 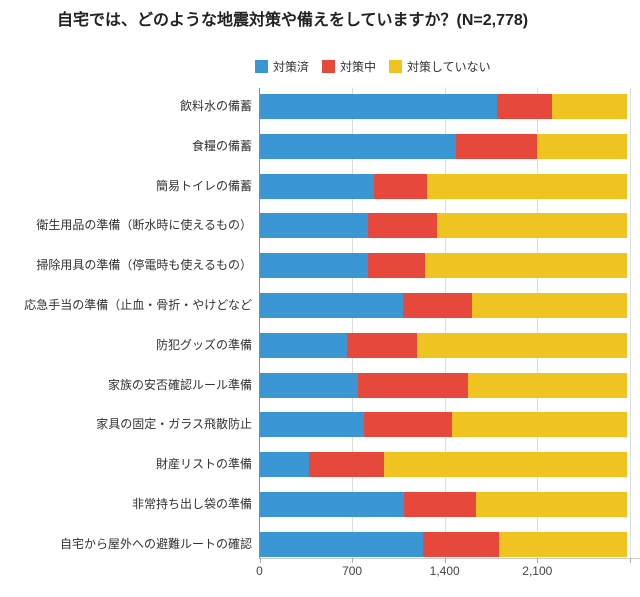 I want to click on legend-item-2: 対策していない, so click(x=440, y=66).